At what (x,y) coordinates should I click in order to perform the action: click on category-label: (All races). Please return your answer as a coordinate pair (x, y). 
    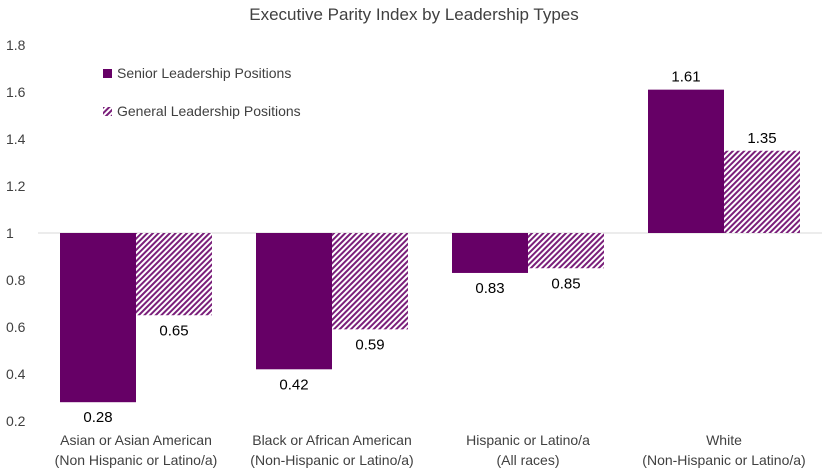
    Looking at the image, I should click on (527, 460).